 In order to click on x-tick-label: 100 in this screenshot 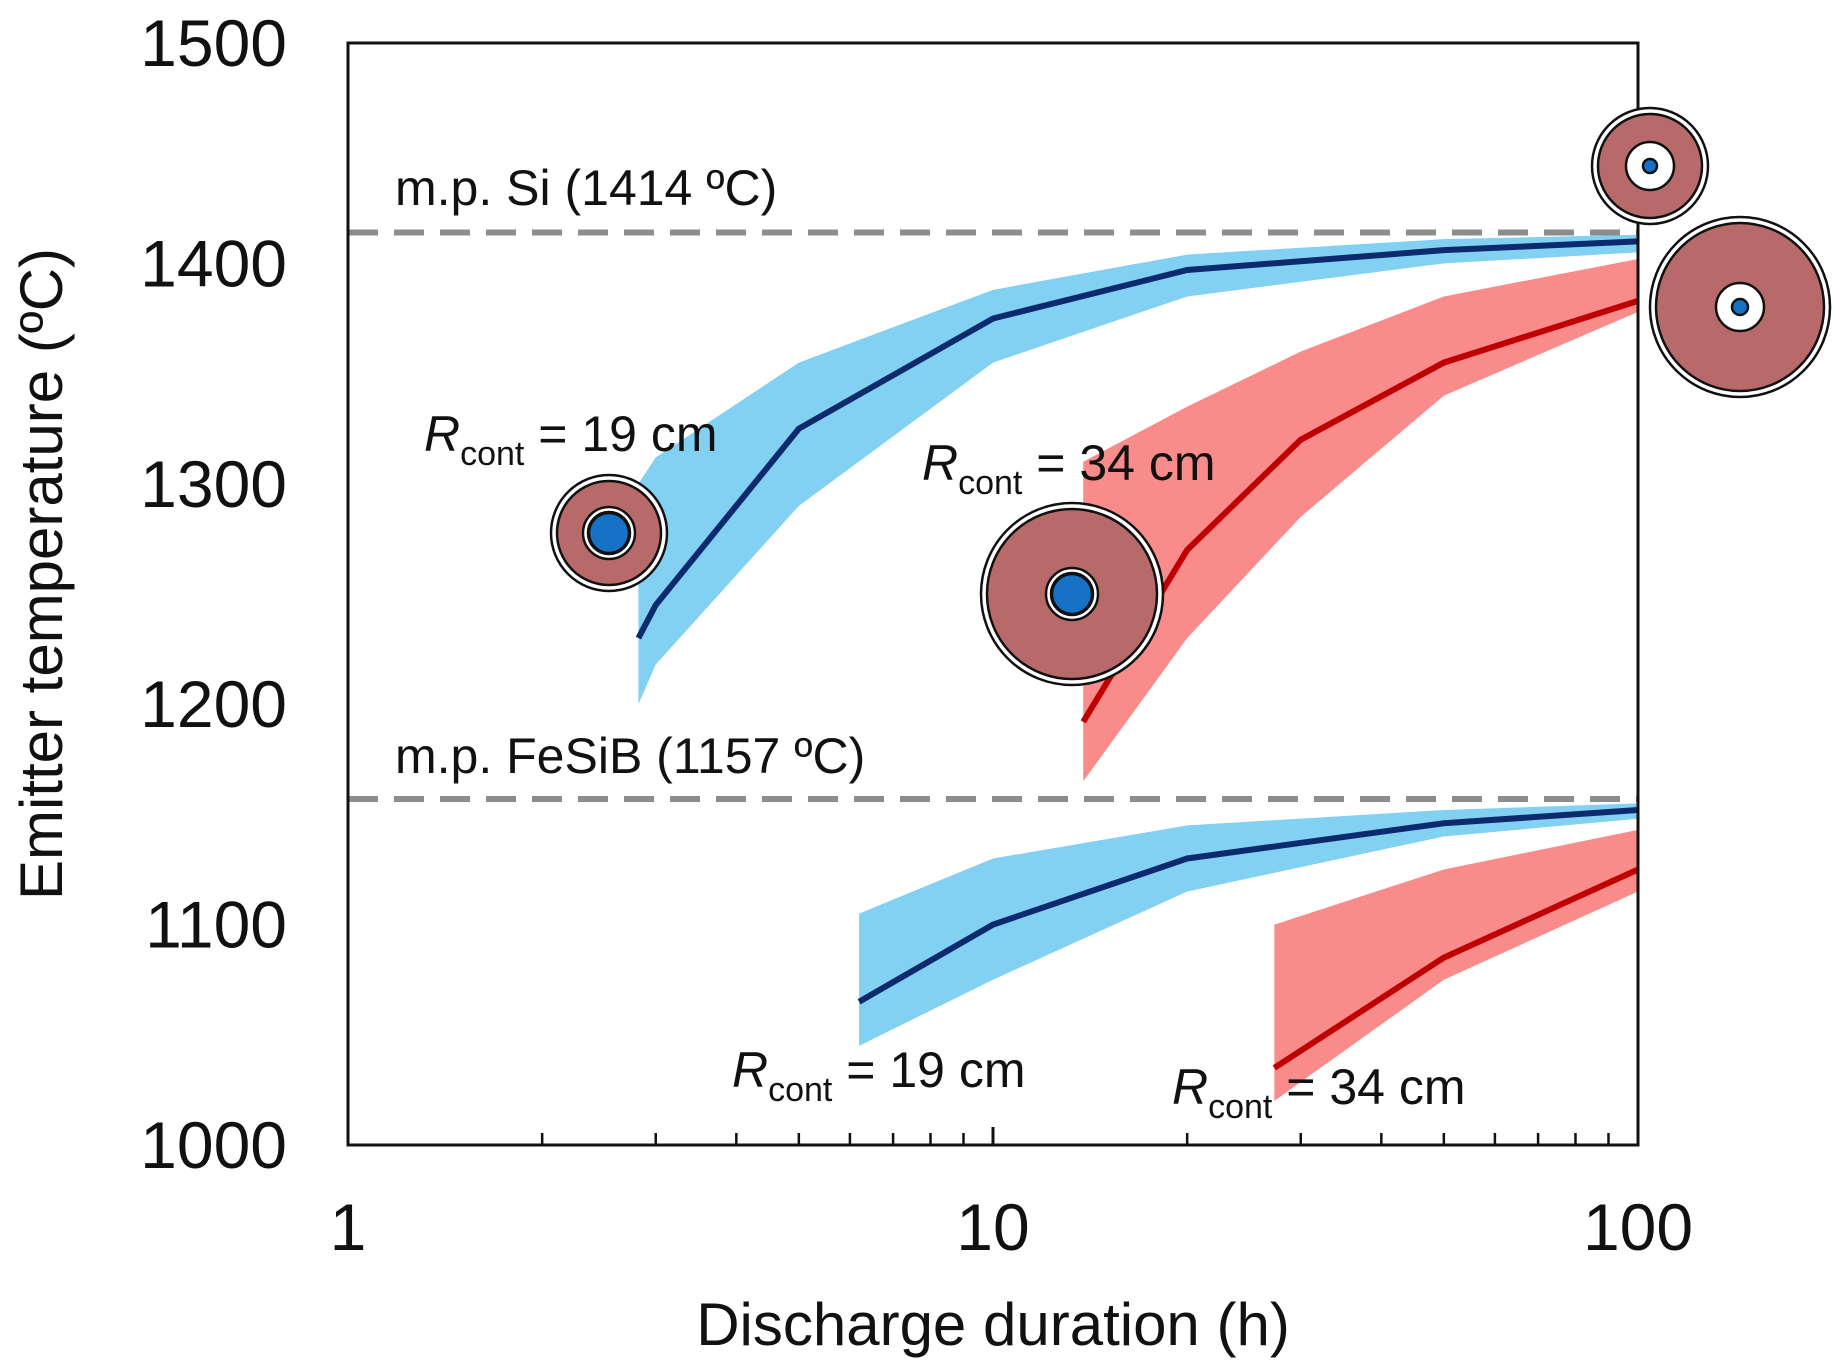, I will do `click(1638, 1227)`.